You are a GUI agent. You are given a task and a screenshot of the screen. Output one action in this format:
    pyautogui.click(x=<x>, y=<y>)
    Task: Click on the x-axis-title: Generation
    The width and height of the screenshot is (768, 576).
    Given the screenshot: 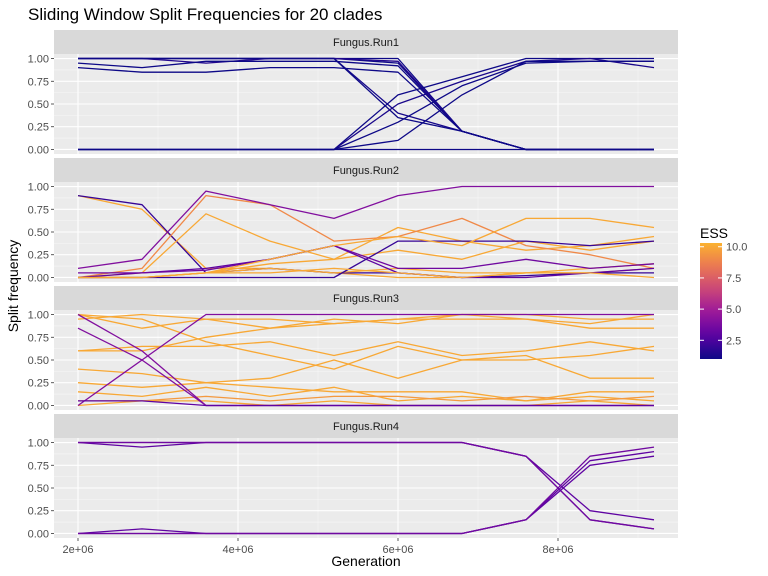 What is the action you would take?
    pyautogui.click(x=365, y=561)
    